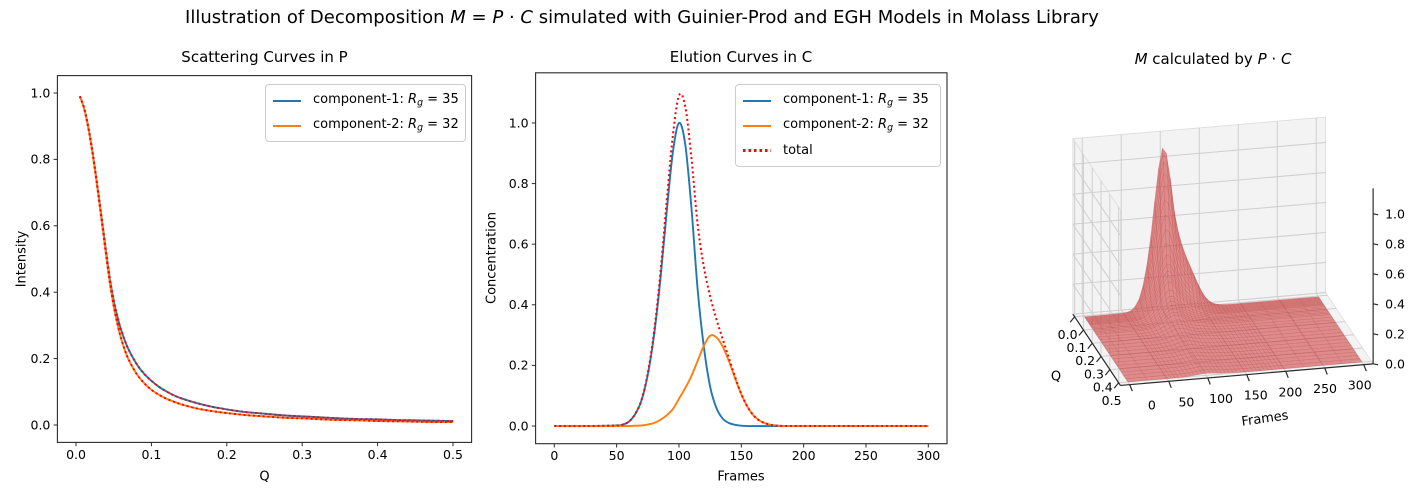 This screenshot has height=495, width=1418. What do you see at coordinates (498, 17) in the screenshot?
I see `text-run: P` at bounding box center [498, 17].